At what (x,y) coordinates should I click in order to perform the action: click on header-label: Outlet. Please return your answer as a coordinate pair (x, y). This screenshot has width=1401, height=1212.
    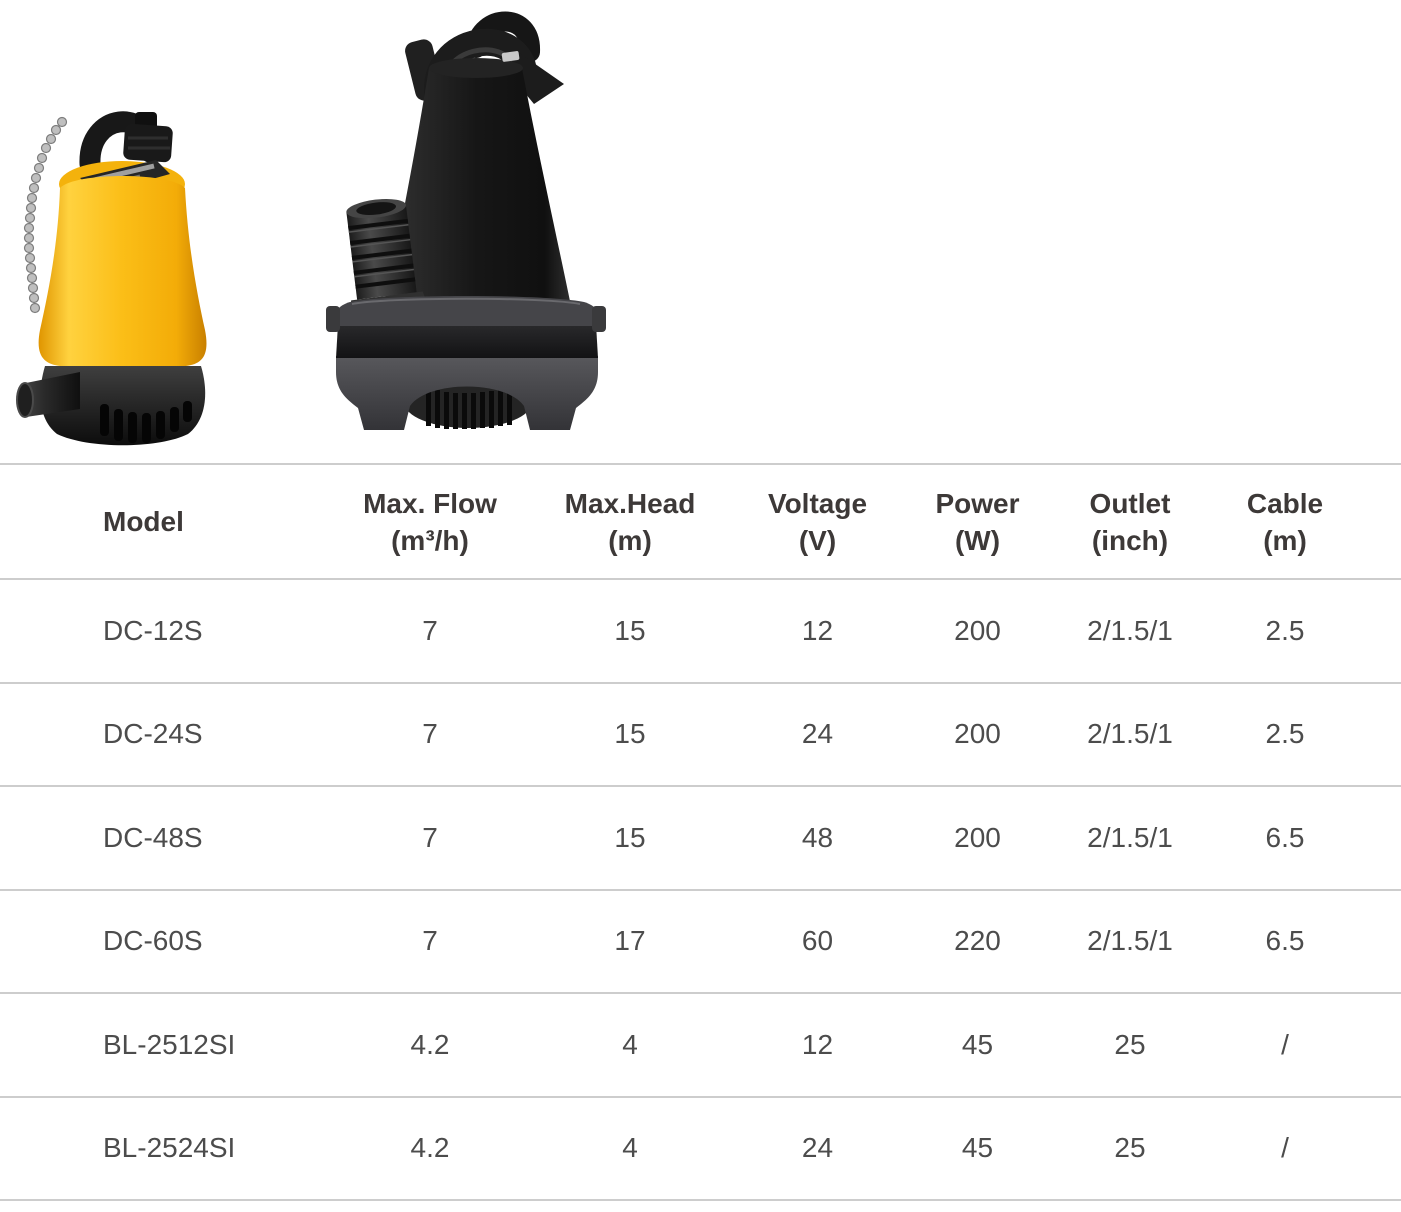
    Looking at the image, I should click on (1130, 503).